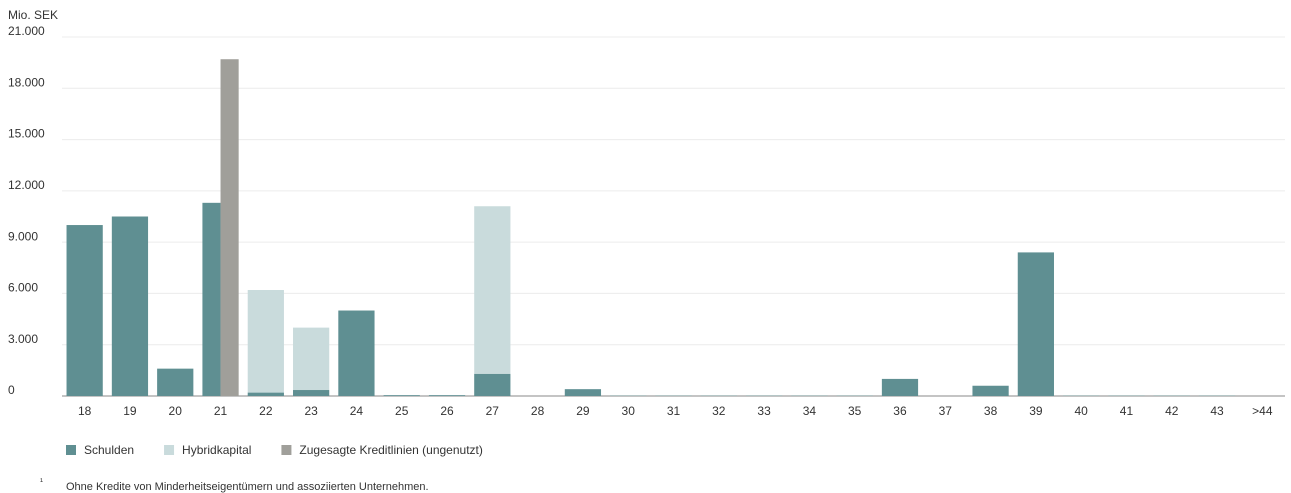 This screenshot has height=493, width=1291. What do you see at coordinates (1217, 411) in the screenshot?
I see `x-tick-label: 43` at bounding box center [1217, 411].